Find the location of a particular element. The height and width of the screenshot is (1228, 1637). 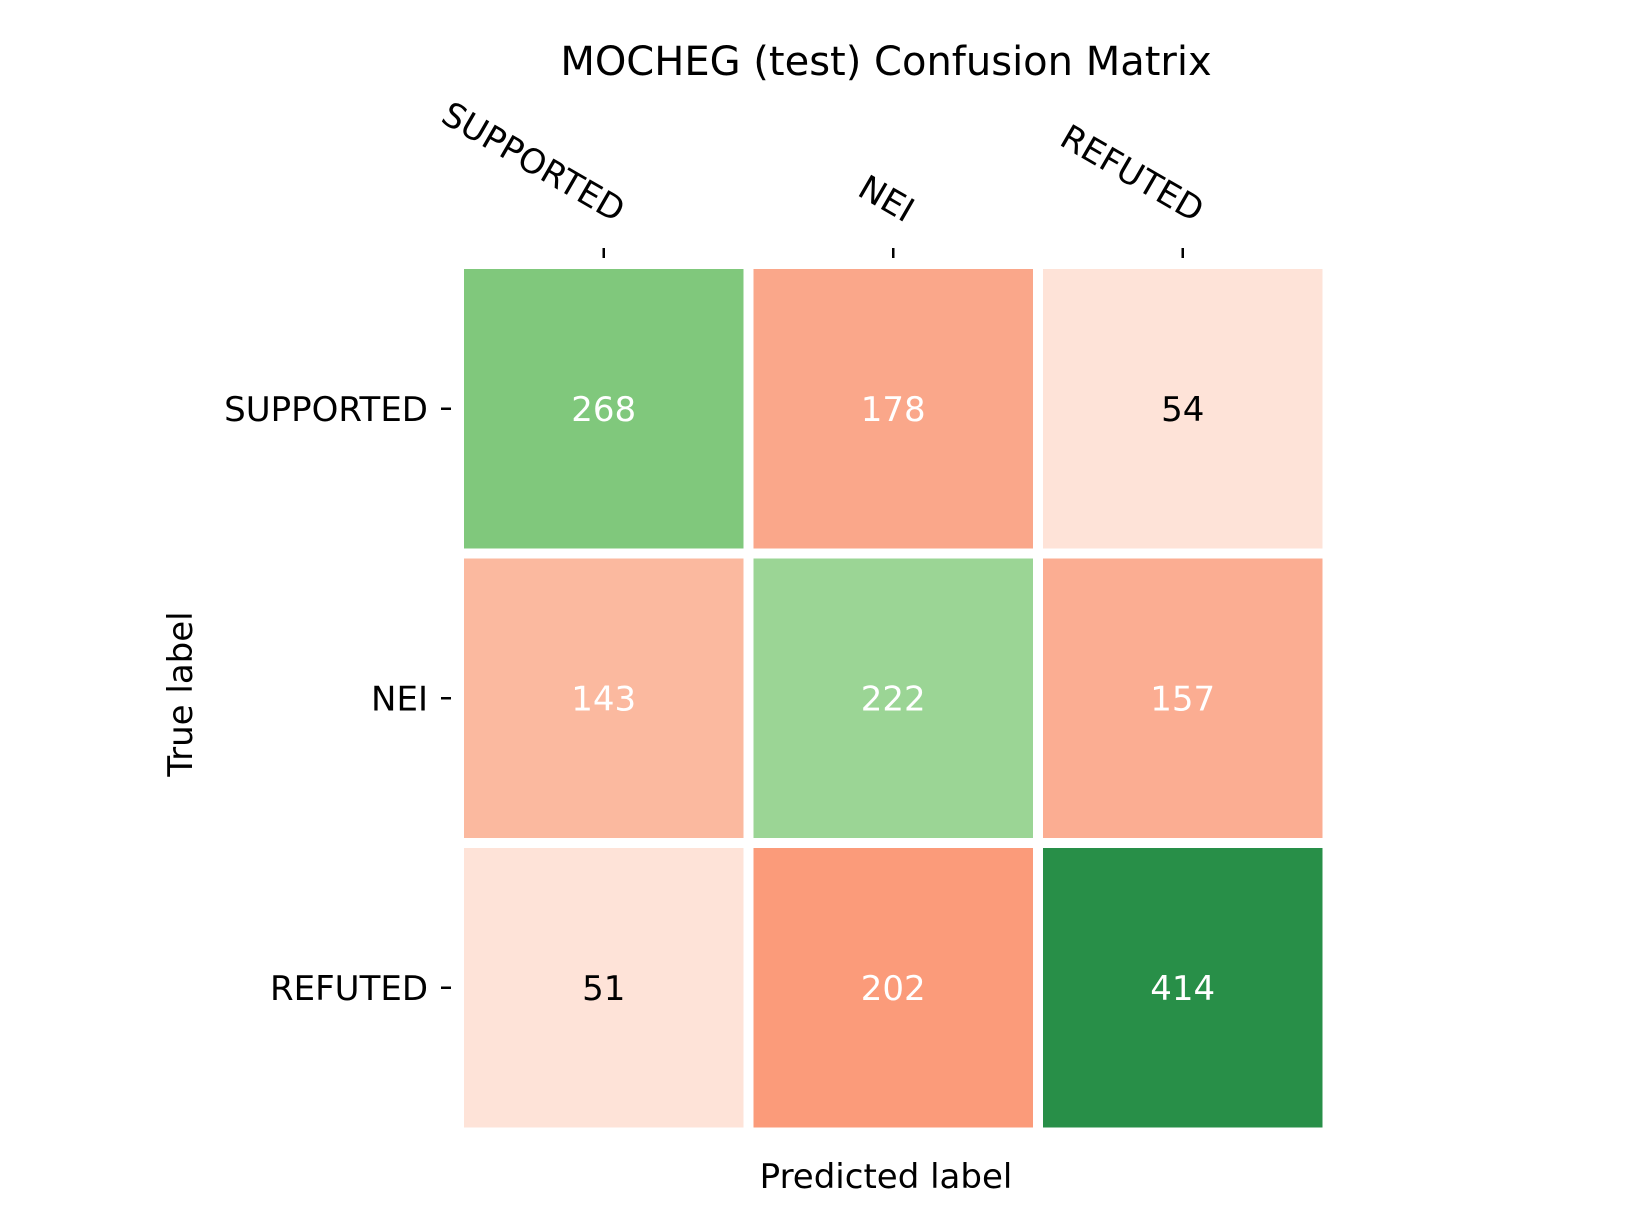

y-axis: SUPPORTED NEI REFUTED is located at coordinates (337, 699).